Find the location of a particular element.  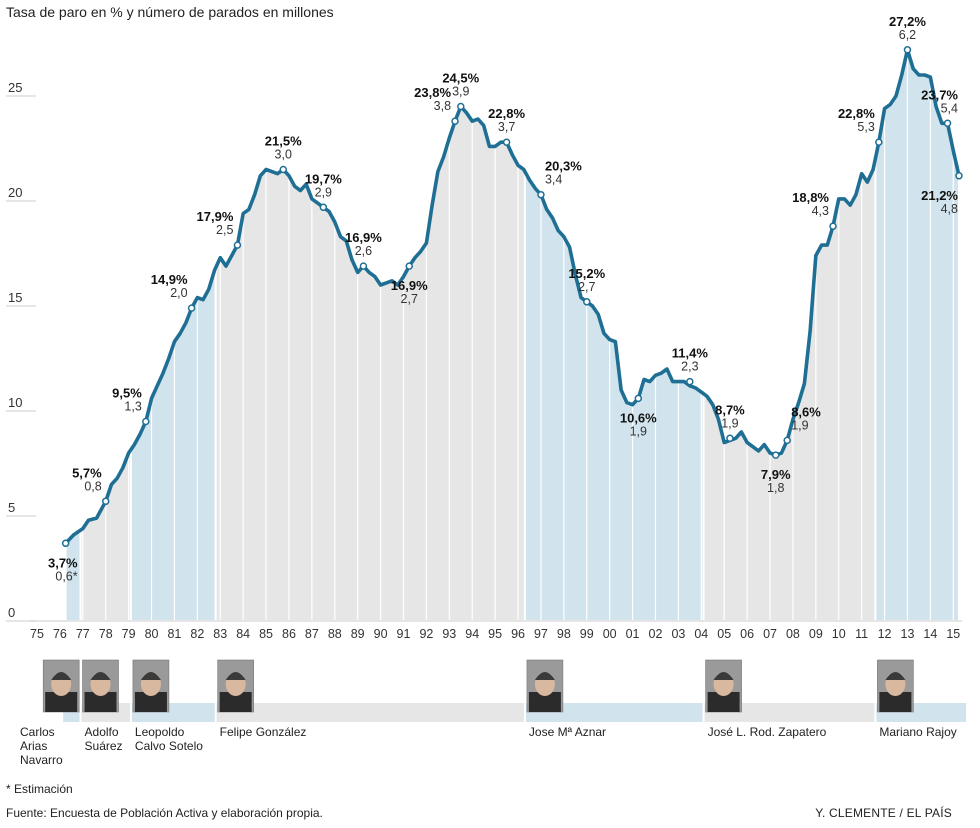

government-name-5: José L. Rod. Zapatero is located at coordinates (767, 732).